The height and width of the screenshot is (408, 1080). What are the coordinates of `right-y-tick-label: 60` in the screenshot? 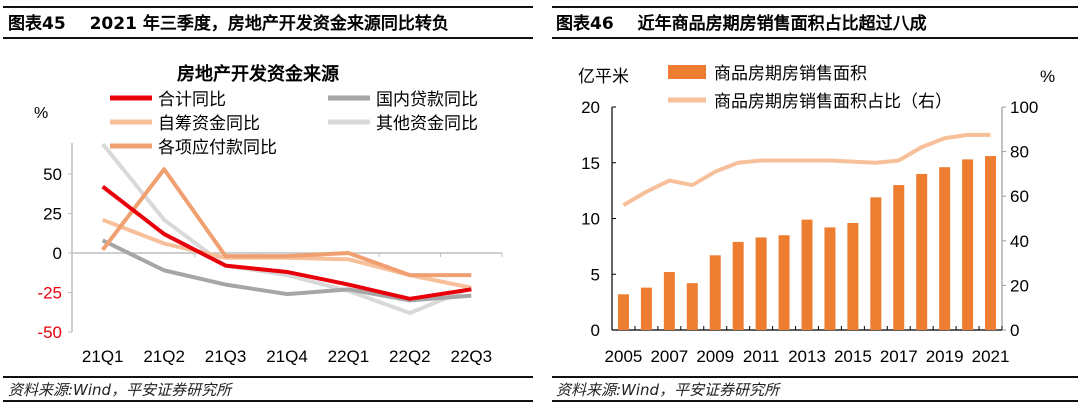 It's located at (1019, 196).